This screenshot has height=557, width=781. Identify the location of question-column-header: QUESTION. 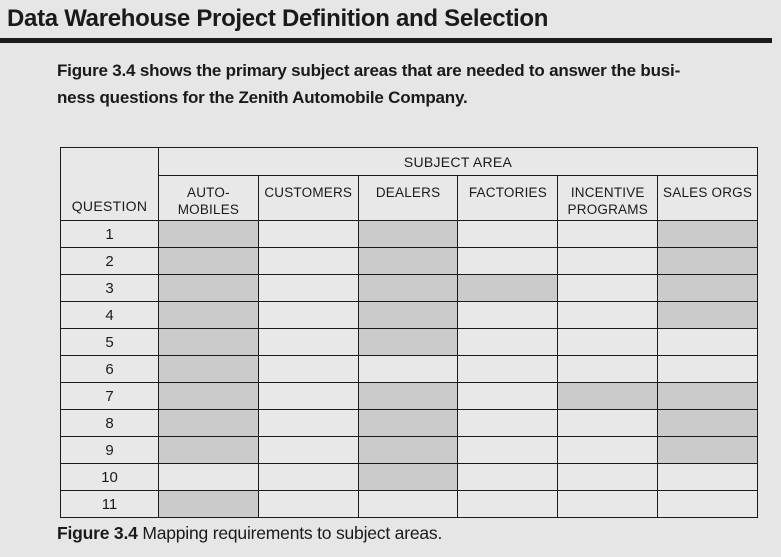
(109, 184).